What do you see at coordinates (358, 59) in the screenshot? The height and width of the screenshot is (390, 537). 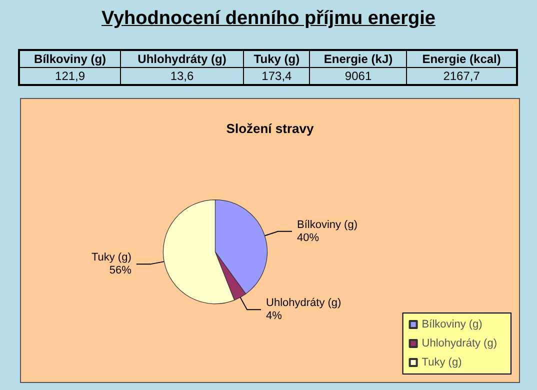 I see `text: Energie (kJ)` at bounding box center [358, 59].